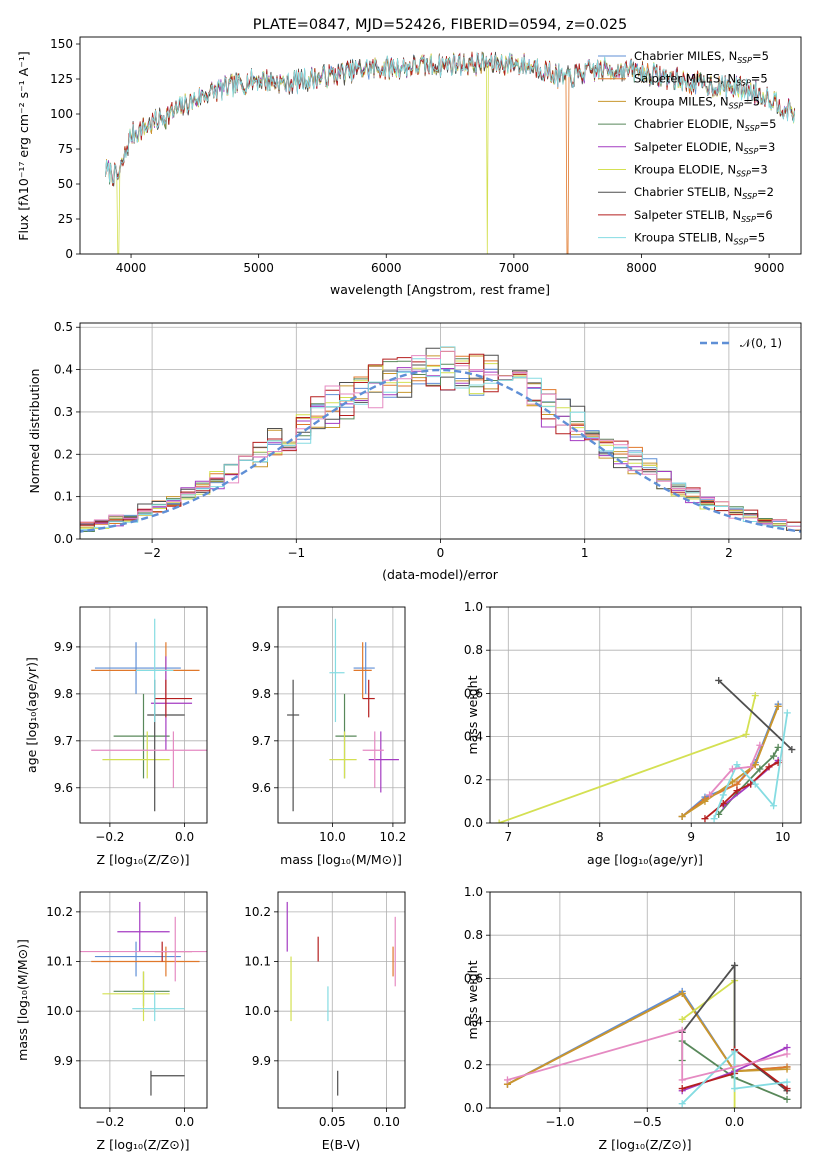 The image size is (819, 1170). What do you see at coordinates (63, 412) in the screenshot?
I see `y-tick-label: 0.3` at bounding box center [63, 412].